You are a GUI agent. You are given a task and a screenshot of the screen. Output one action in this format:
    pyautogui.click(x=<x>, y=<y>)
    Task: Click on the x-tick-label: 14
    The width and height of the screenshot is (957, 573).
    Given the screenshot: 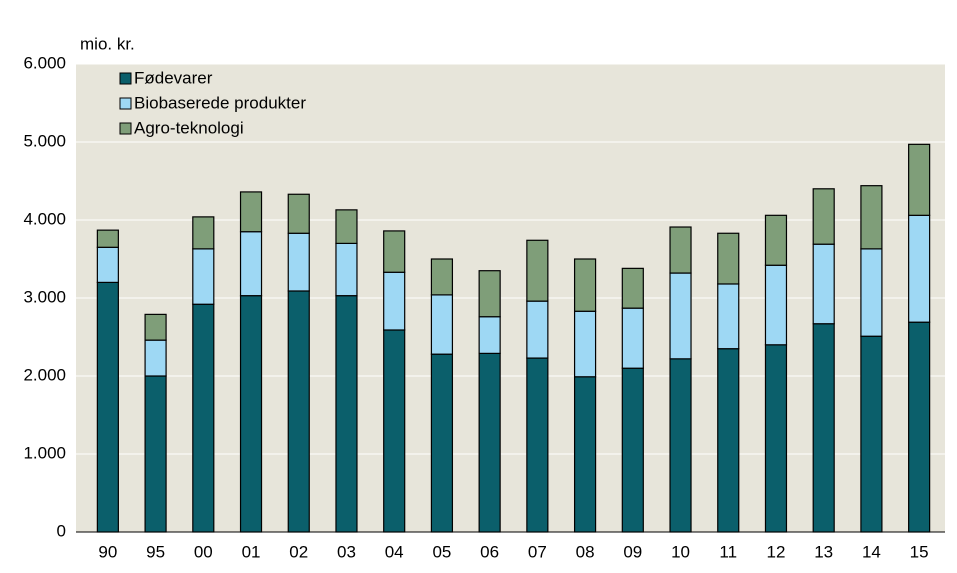 What is the action you would take?
    pyautogui.click(x=871, y=551)
    